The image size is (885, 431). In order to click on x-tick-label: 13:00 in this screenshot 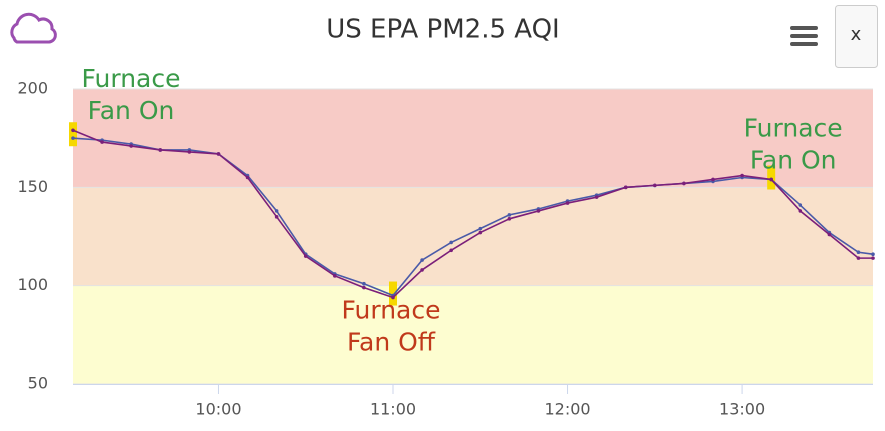, I will do `click(742, 409)`.